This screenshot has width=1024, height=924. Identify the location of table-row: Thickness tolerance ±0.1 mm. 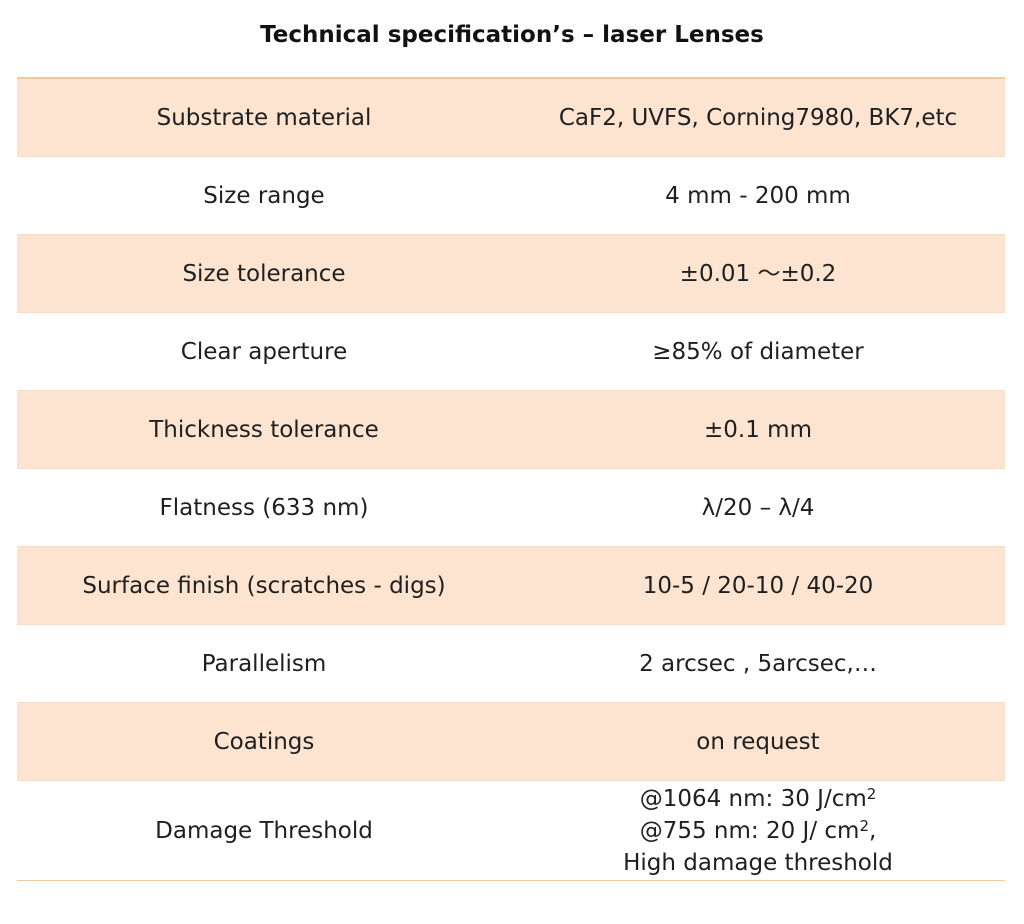
(511, 430).